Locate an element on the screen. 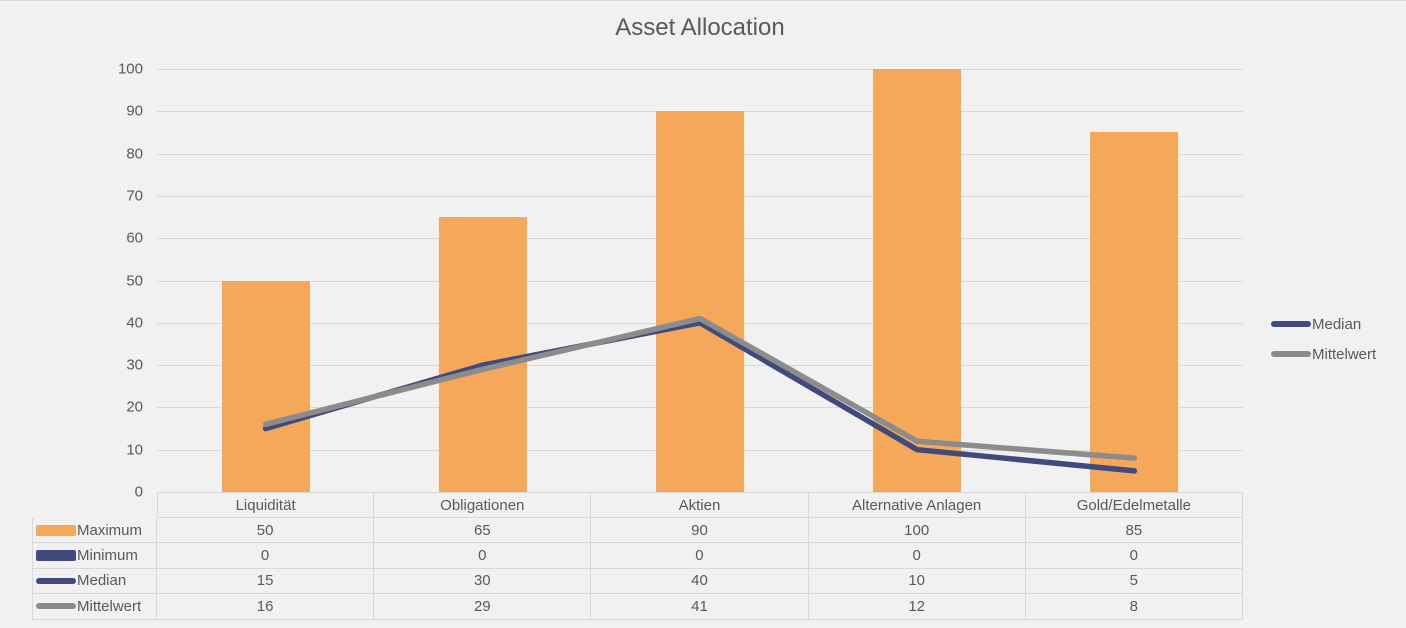  row-header-median: Median is located at coordinates (94, 581).